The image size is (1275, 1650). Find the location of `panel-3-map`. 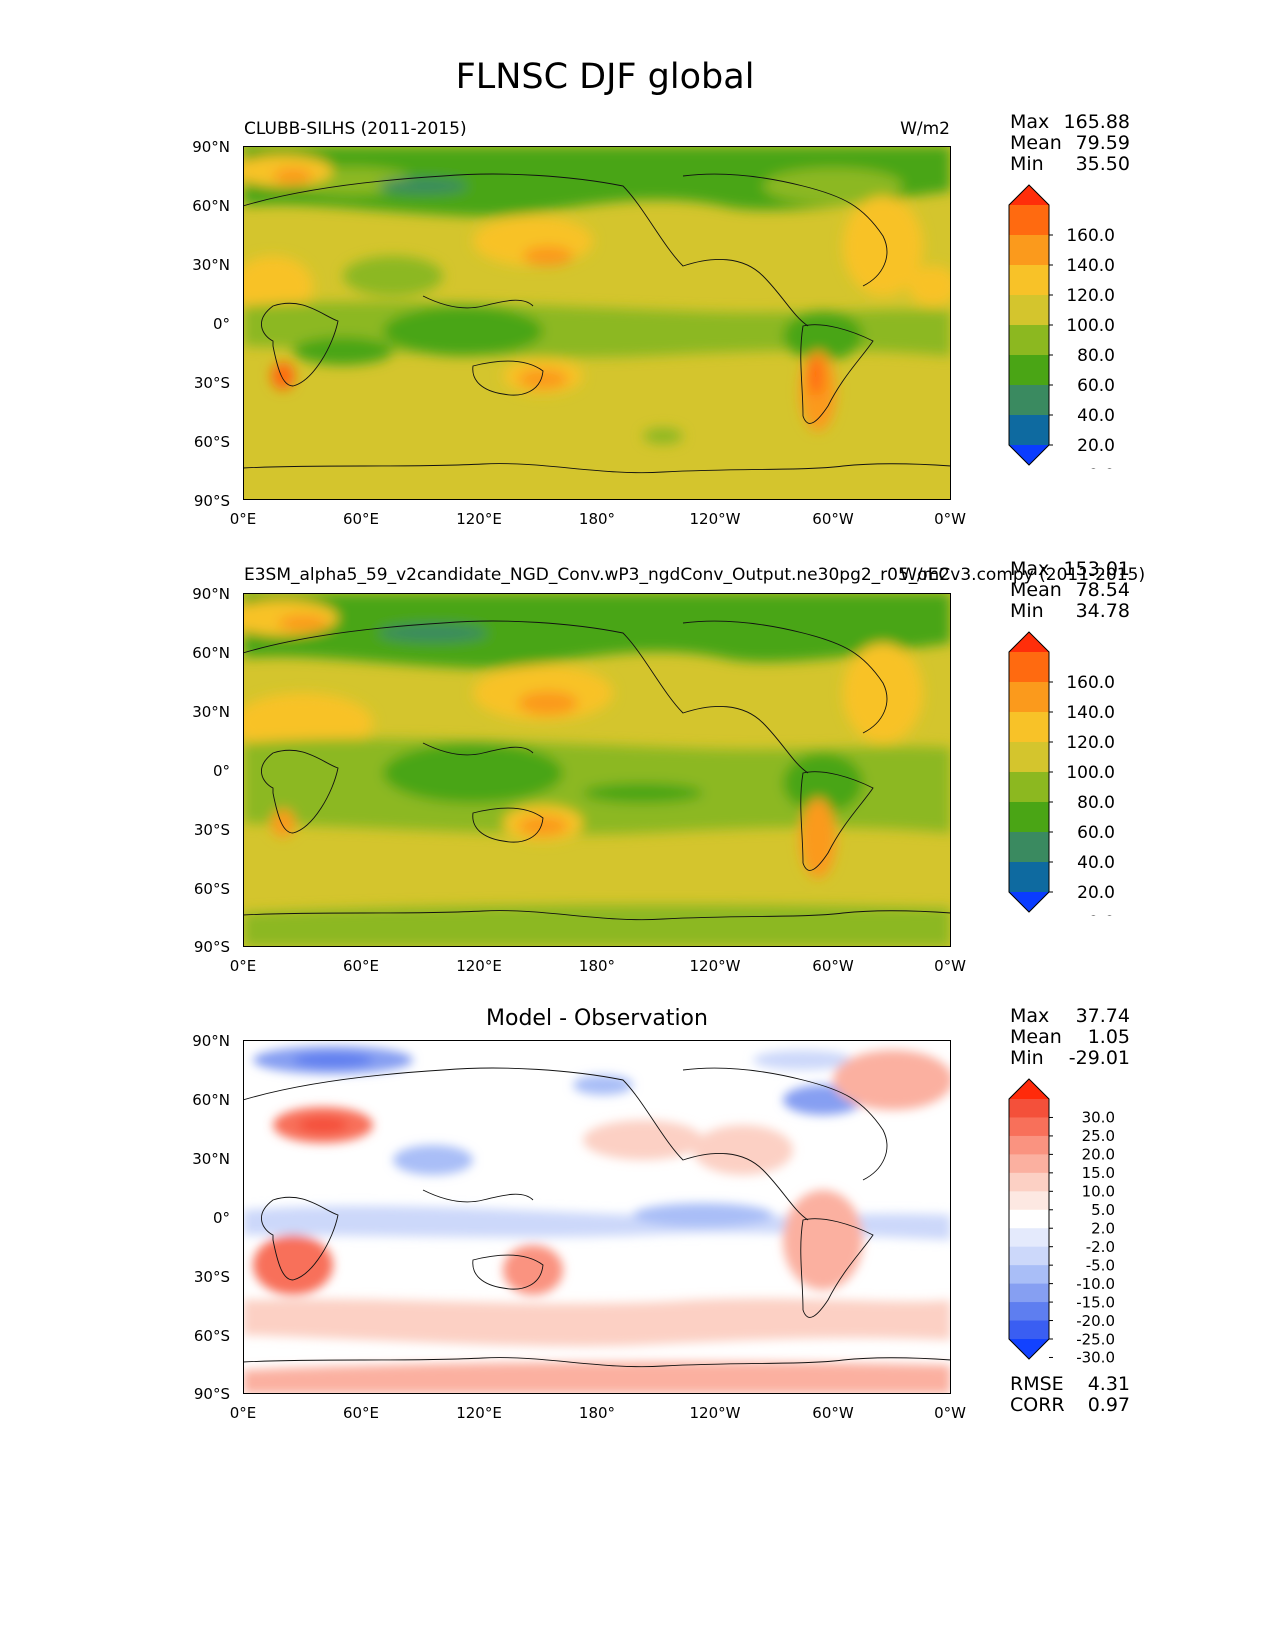

panel-3-map is located at coordinates (597, 1217).